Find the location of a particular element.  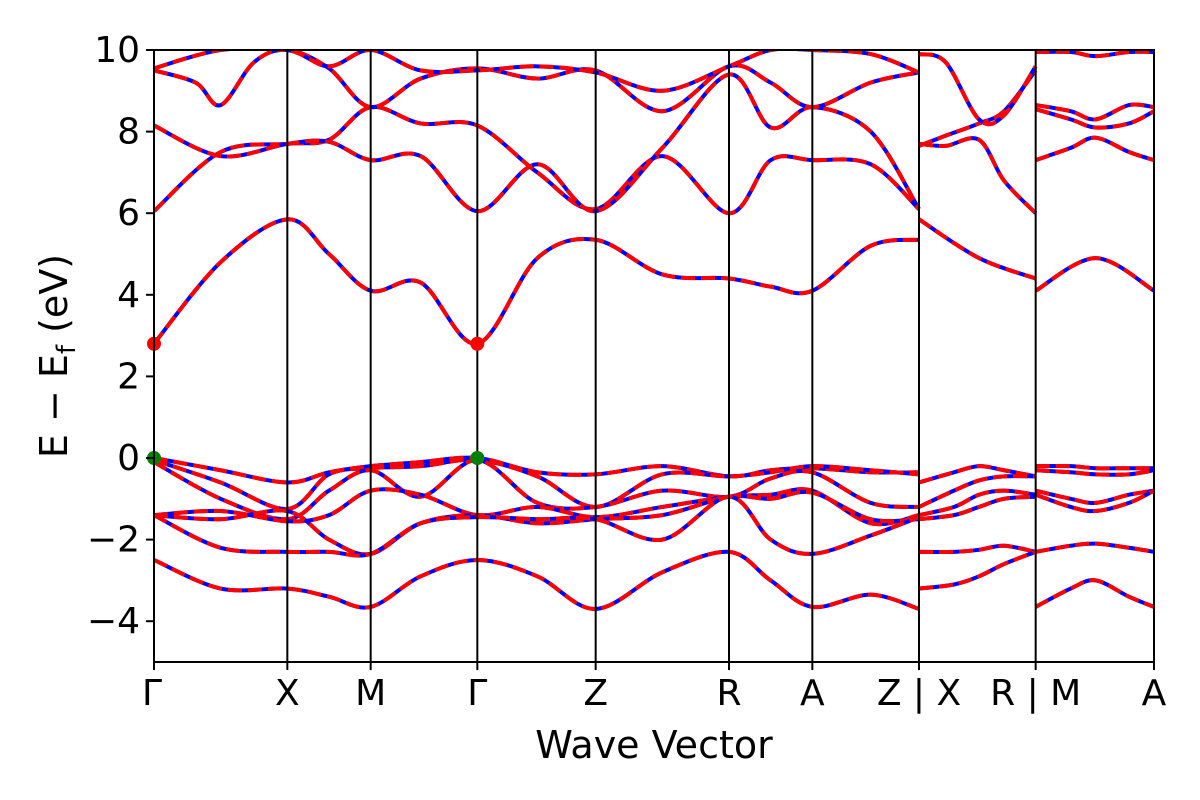

y-tick-label: −2 is located at coordinates (113, 540).